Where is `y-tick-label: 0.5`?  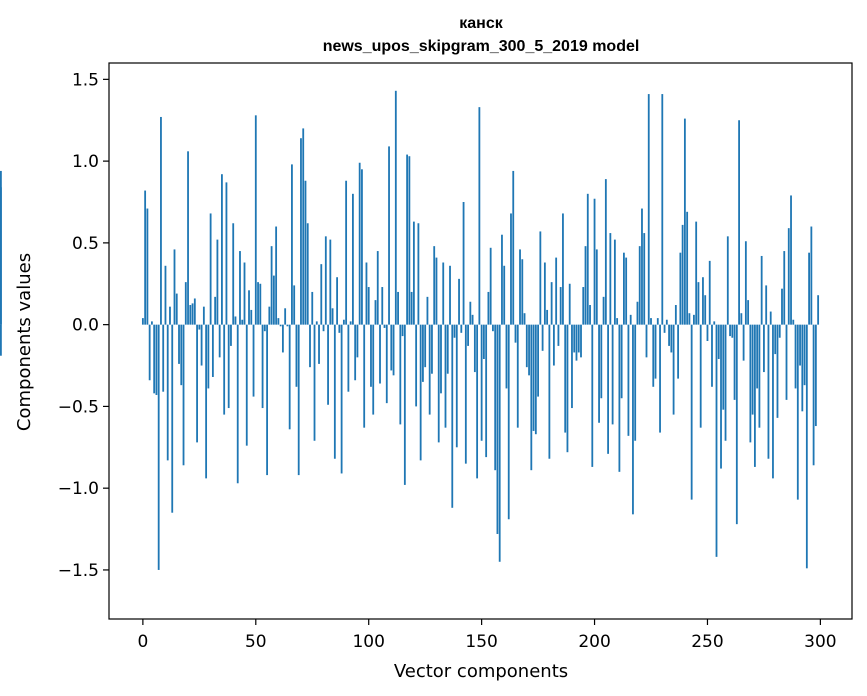
y-tick-label: 0.5 is located at coordinates (85, 244).